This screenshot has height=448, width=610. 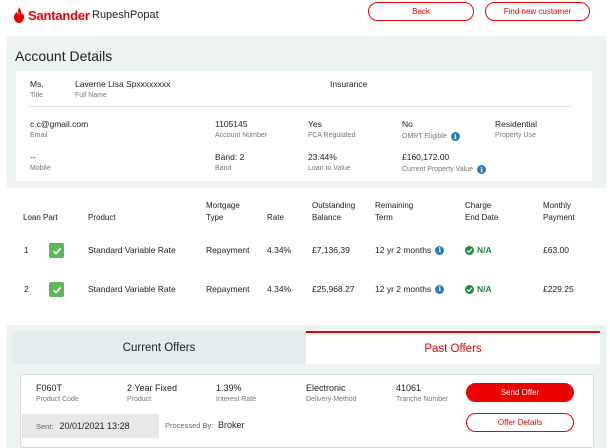 I want to click on band-field: Band: 2 Band, so click(x=229, y=162).